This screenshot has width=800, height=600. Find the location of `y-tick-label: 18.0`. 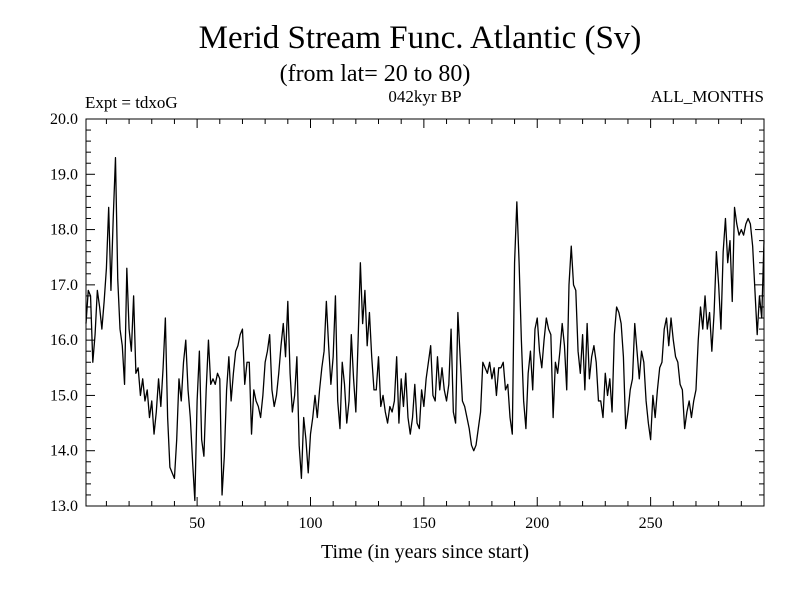

y-tick-label: 18.0 is located at coordinates (64, 230).